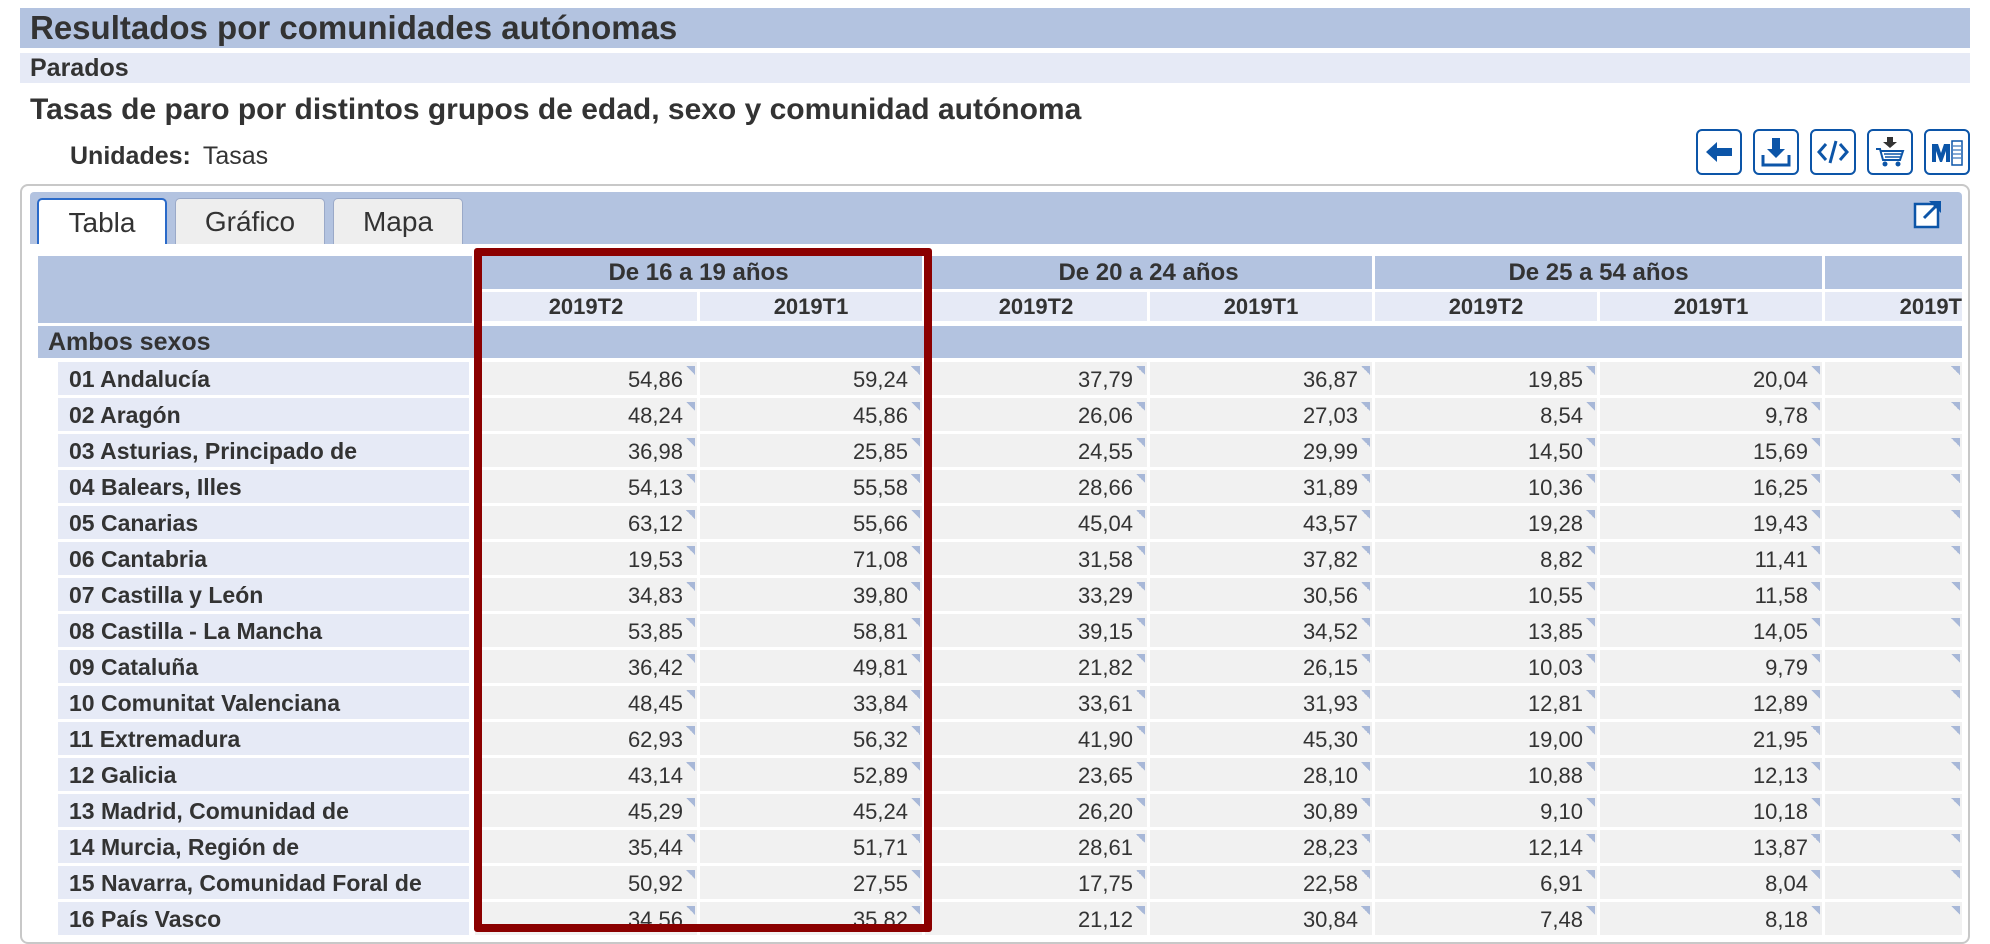 The width and height of the screenshot is (1990, 944). I want to click on table-cell: 21,82, so click(1036, 666).